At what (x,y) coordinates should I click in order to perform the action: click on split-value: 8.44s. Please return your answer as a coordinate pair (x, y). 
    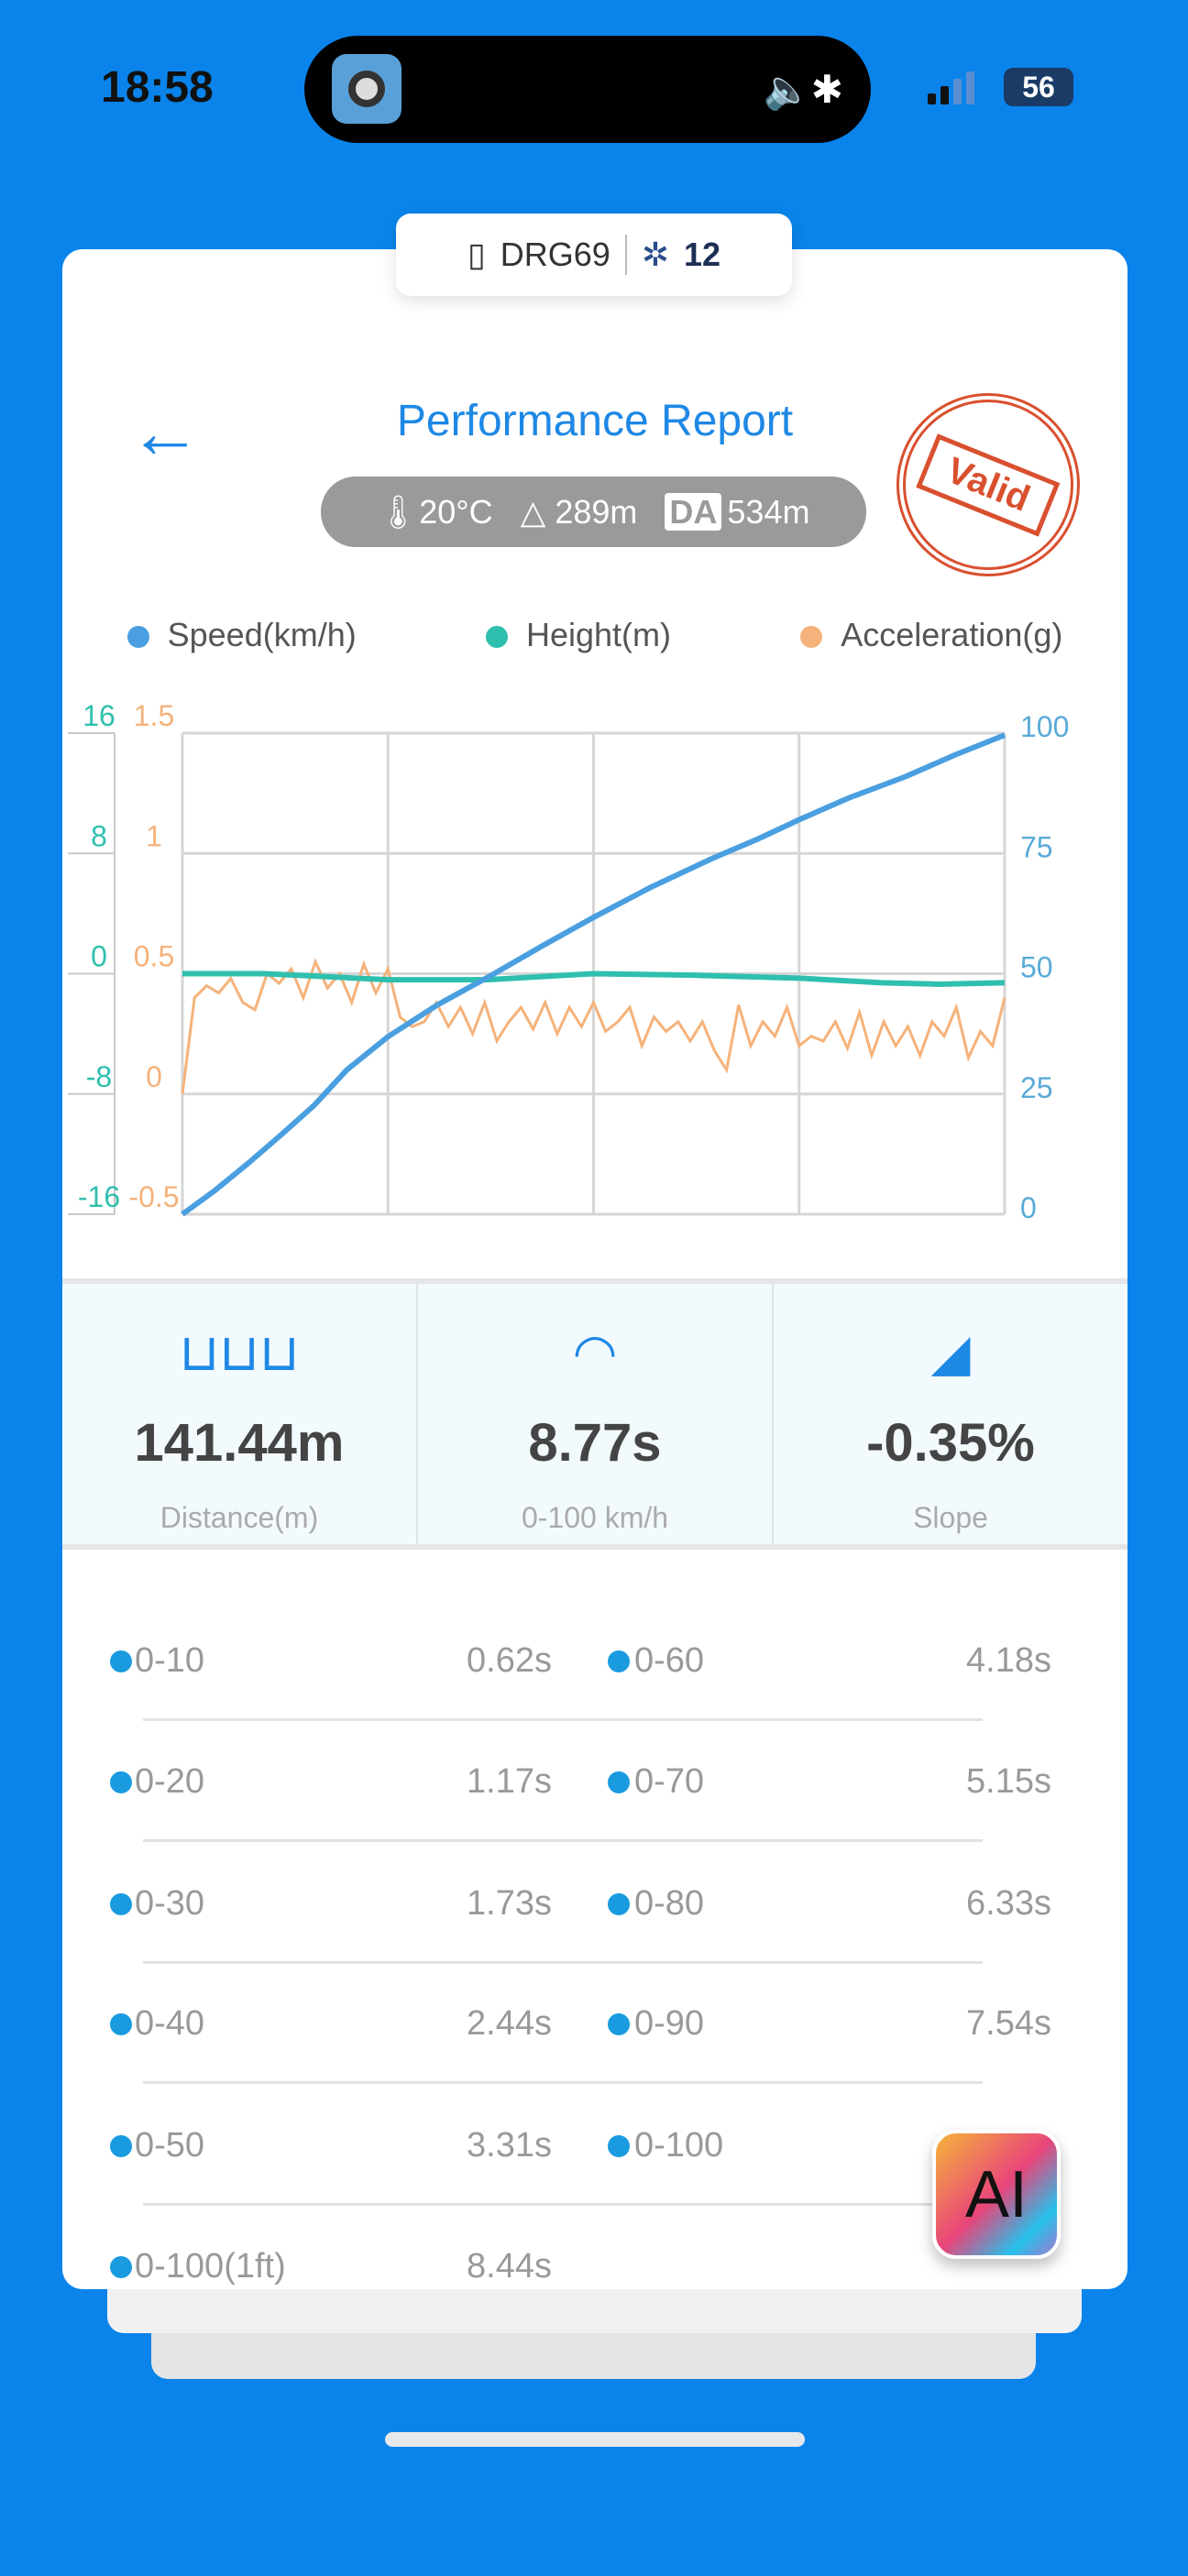
    Looking at the image, I should click on (509, 2266).